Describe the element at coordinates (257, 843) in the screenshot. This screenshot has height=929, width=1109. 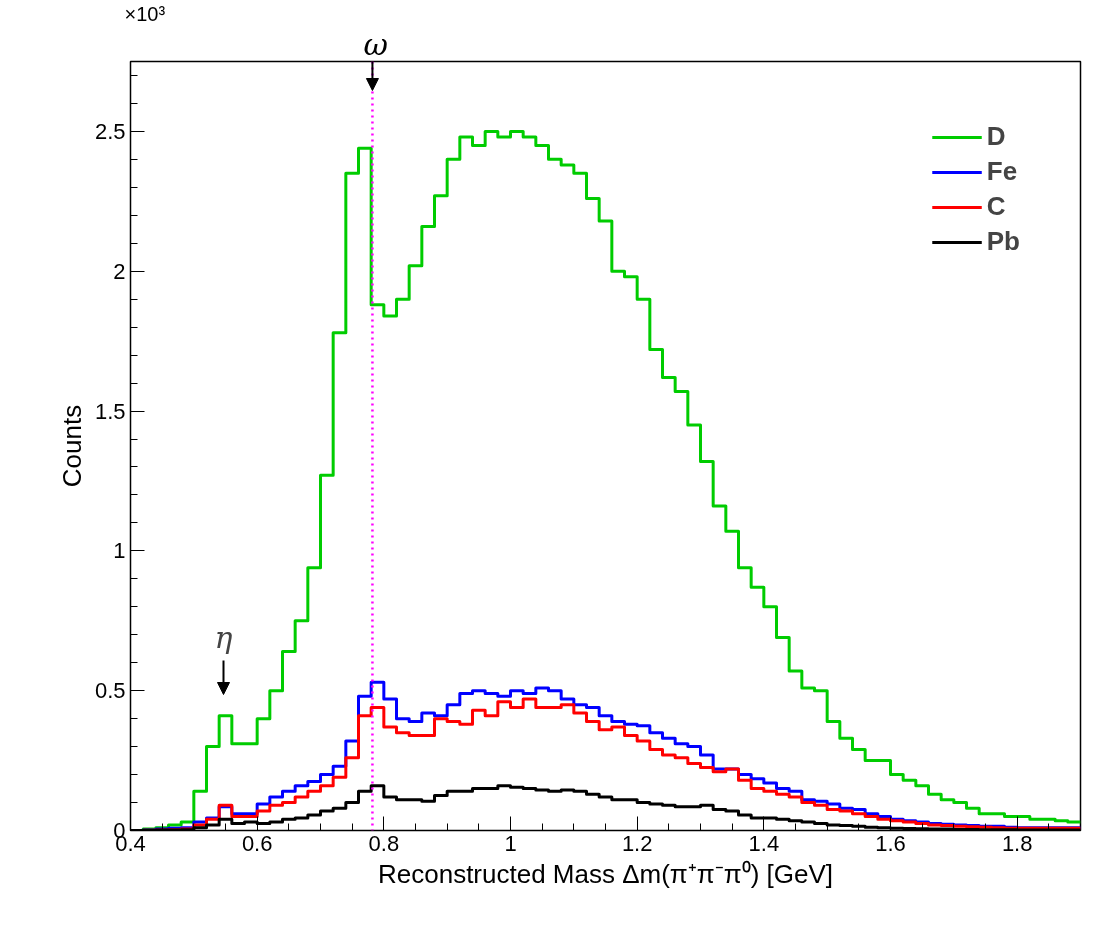
I see `x-tick-label: 0.6` at that location.